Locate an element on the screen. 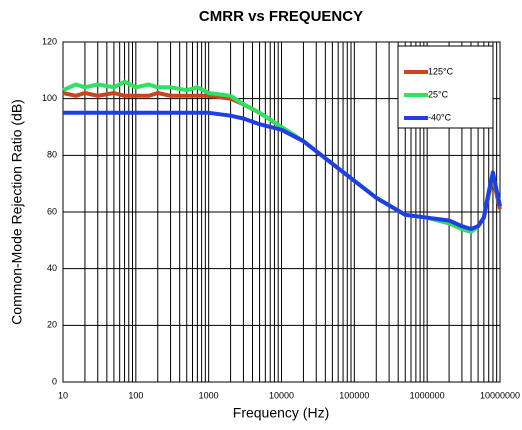  chart-title: CMRR vs FREQUENCY is located at coordinates (281, 16).